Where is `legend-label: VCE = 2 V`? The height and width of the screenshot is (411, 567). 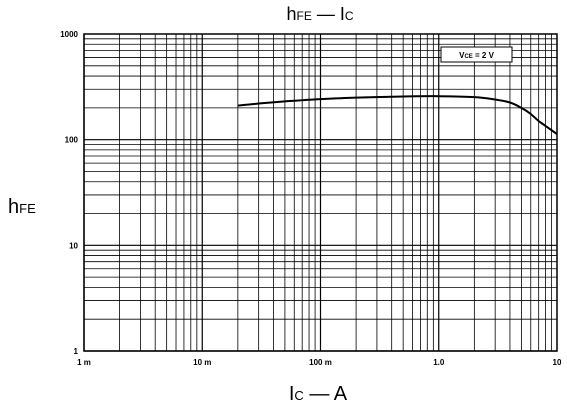
legend-label: VCE = 2 V is located at coordinates (476, 55).